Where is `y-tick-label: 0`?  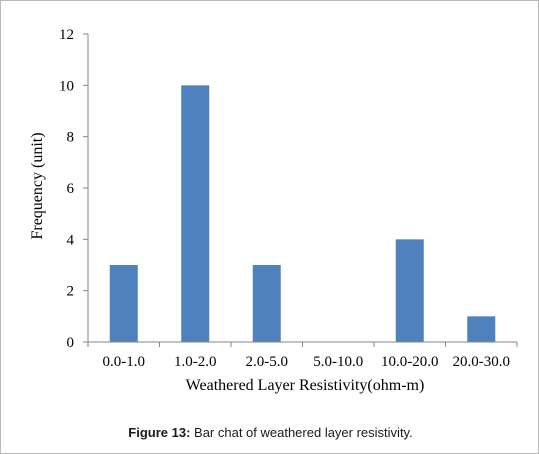 y-tick-label: 0 is located at coordinates (71, 343).